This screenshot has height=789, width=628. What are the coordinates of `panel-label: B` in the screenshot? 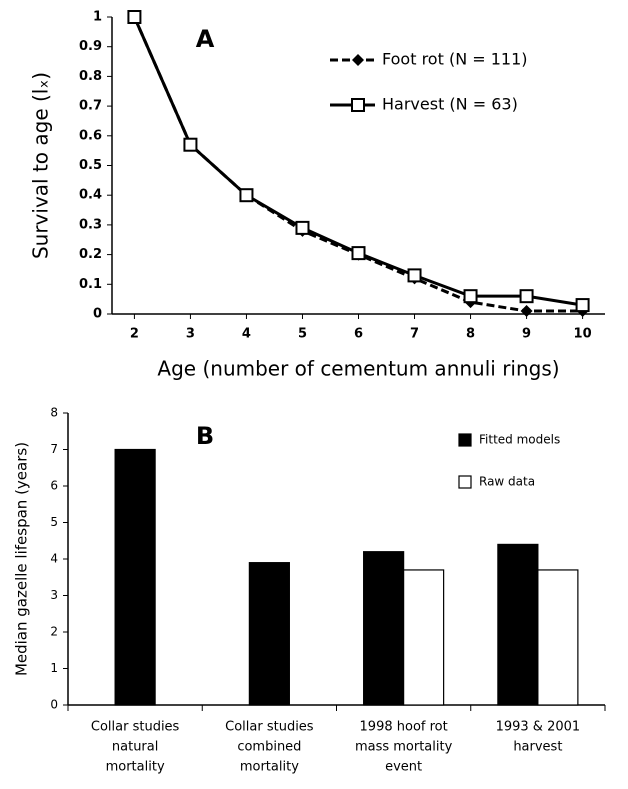 It's located at (205, 436).